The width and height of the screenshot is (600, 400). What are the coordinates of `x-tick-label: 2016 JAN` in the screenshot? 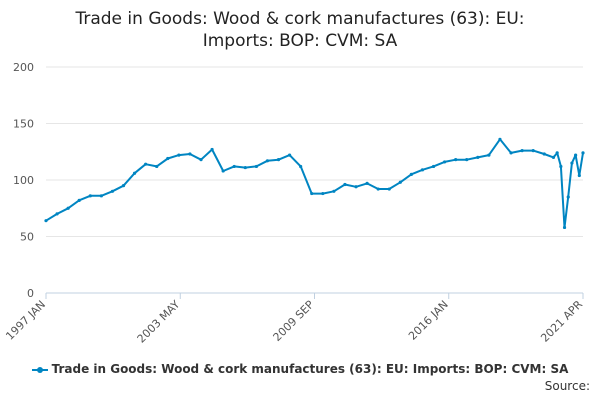 It's located at (428, 320).